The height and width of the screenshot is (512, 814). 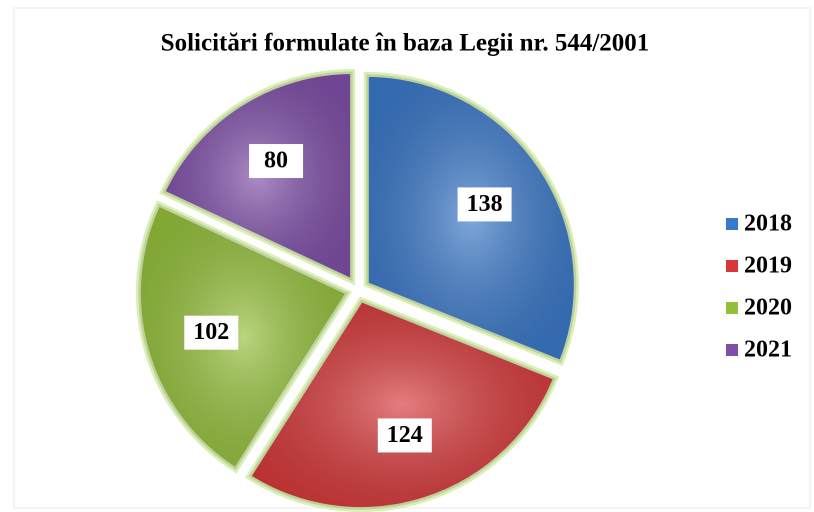 What do you see at coordinates (768, 224) in the screenshot?
I see `legend-label: 2018` at bounding box center [768, 224].